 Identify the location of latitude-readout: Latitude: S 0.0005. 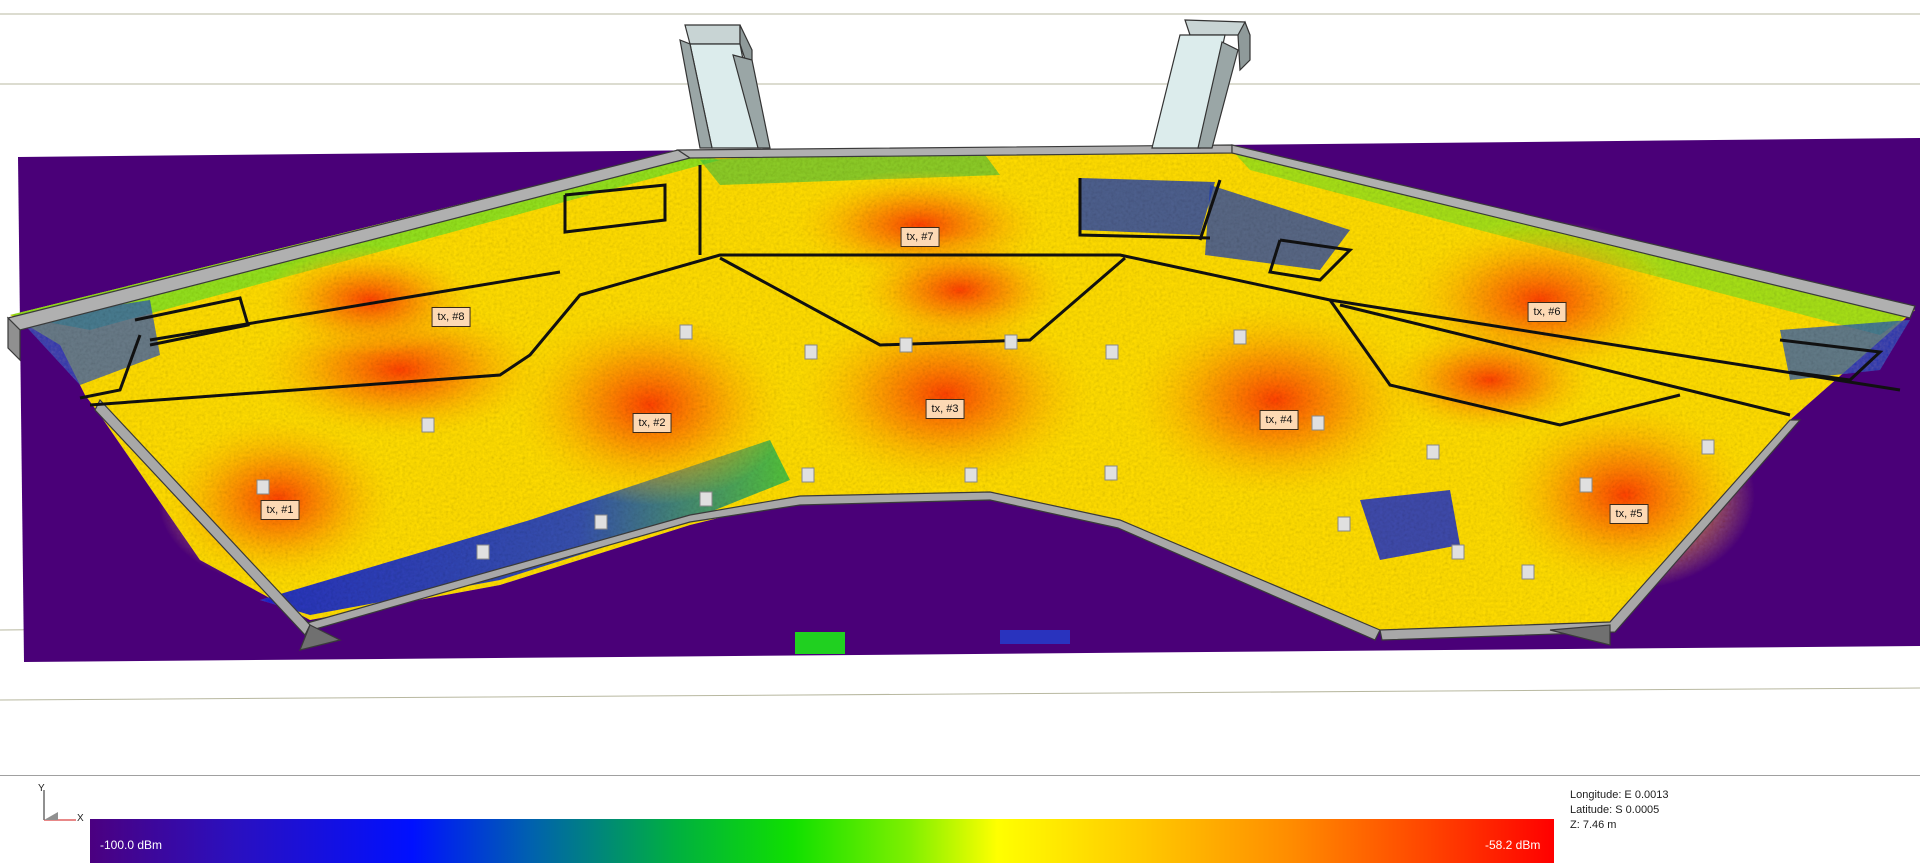
(1615, 810).